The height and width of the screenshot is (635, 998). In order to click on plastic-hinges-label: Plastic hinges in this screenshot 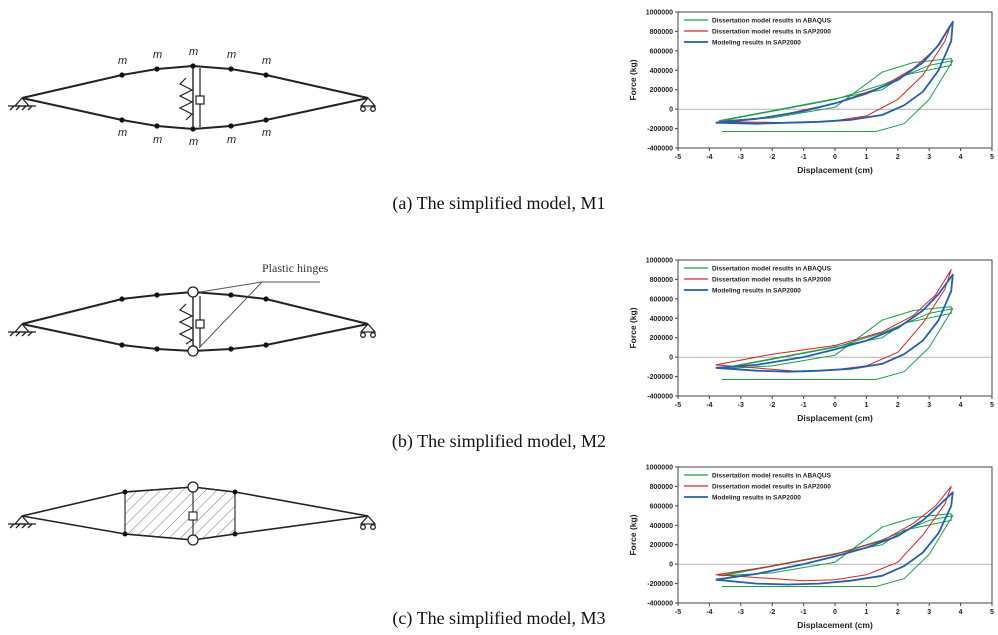, I will do `click(295, 268)`.